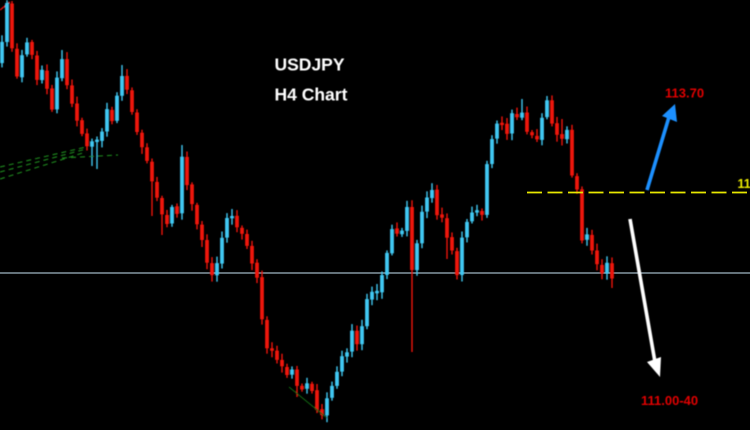 The height and width of the screenshot is (430, 750). I want to click on svg-text: H4 Chart, so click(311, 95).